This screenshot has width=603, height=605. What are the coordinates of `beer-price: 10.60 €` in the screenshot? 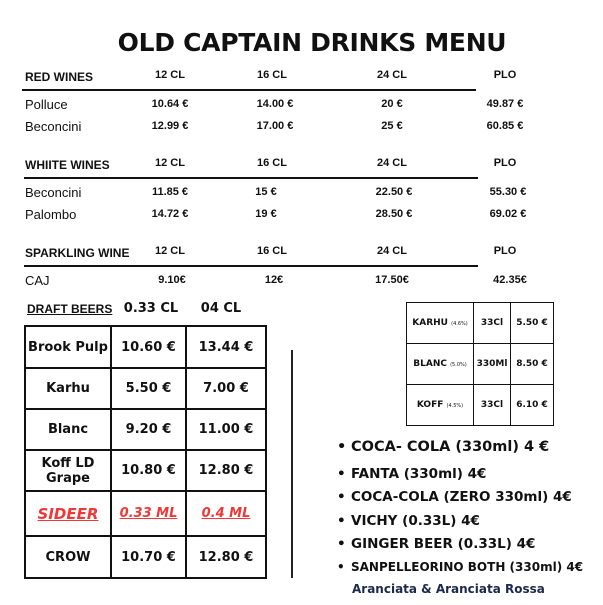 It's located at (148, 347).